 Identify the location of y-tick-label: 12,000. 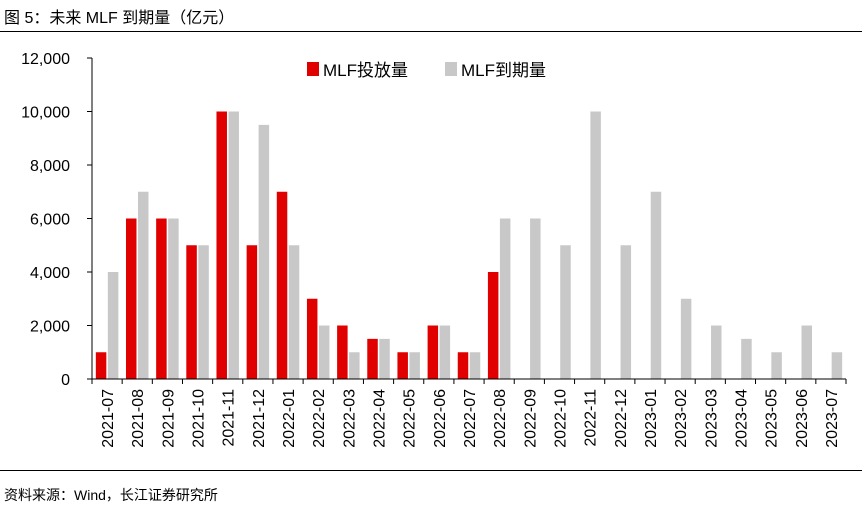
(45, 59).